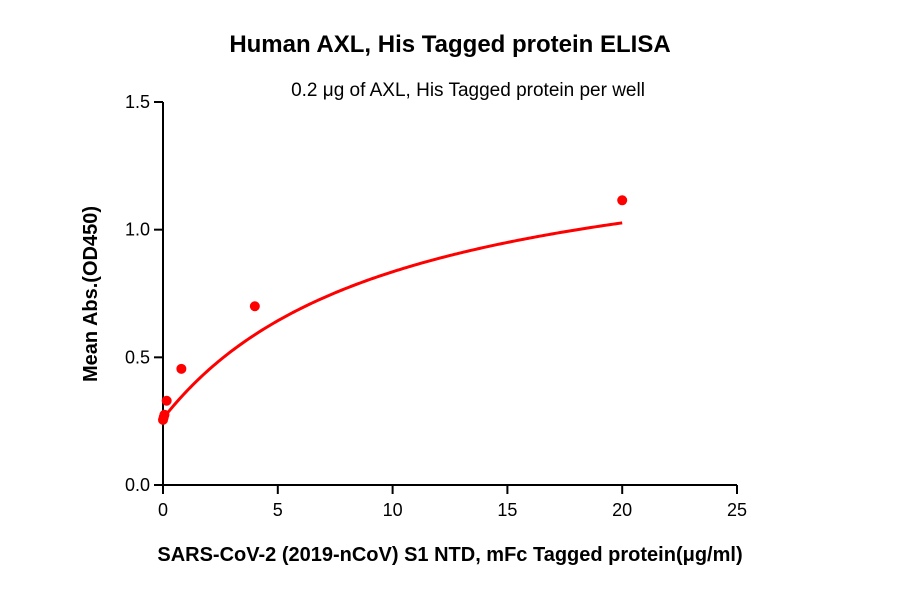  I want to click on x-tick-label: 10, so click(393, 510).